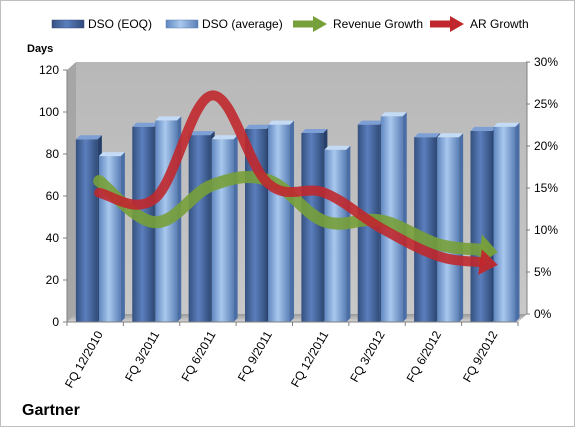 The image size is (575, 427). What do you see at coordinates (546, 146) in the screenshot?
I see `y2-tick-label: 20%` at bounding box center [546, 146].